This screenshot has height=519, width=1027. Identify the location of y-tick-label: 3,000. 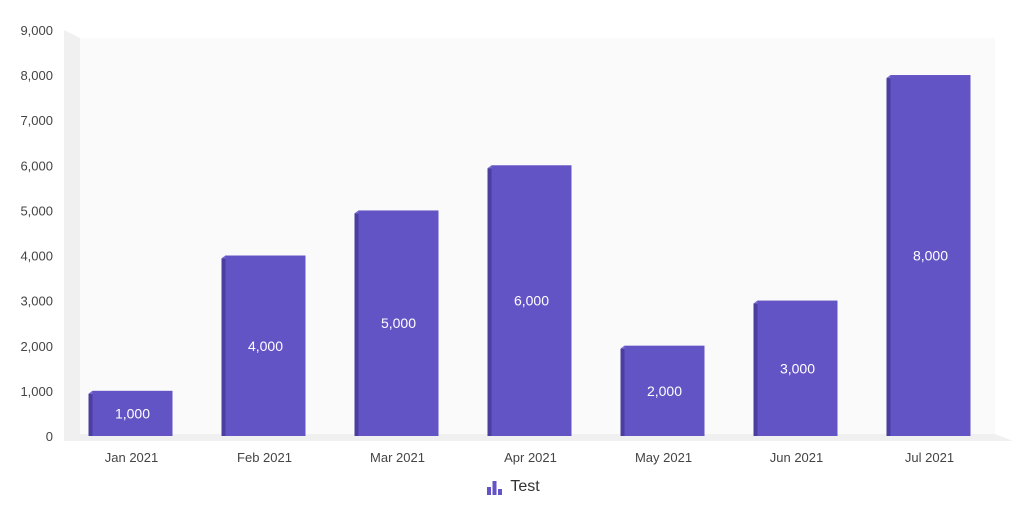
(36, 301).